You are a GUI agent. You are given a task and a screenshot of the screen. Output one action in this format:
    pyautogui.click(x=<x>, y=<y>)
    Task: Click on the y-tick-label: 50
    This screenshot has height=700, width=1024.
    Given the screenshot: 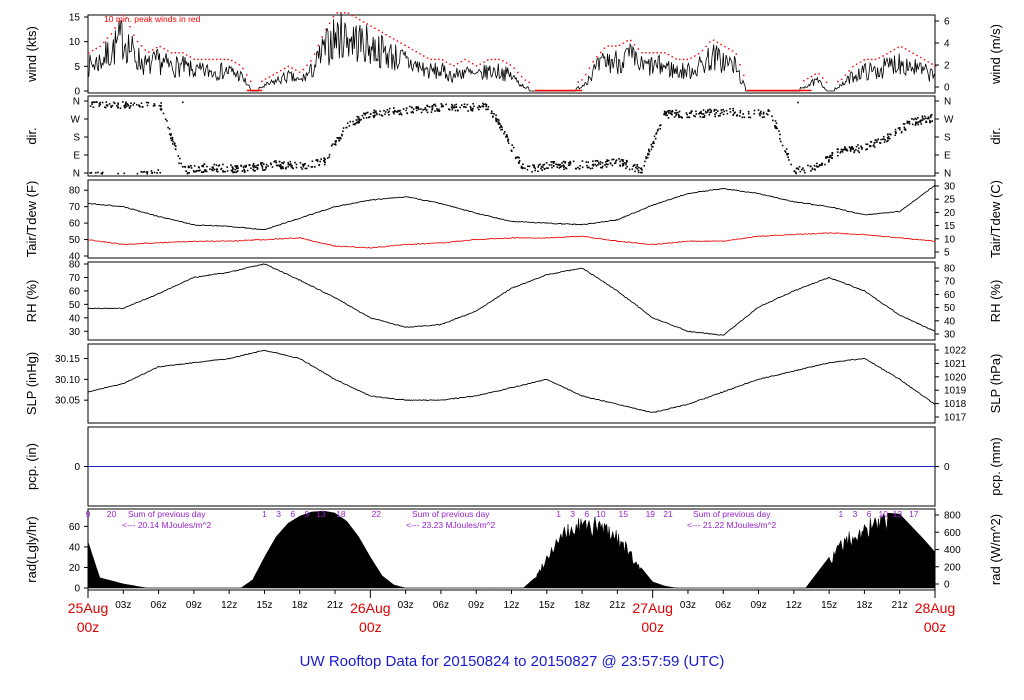 What is the action you would take?
    pyautogui.click(x=75, y=305)
    